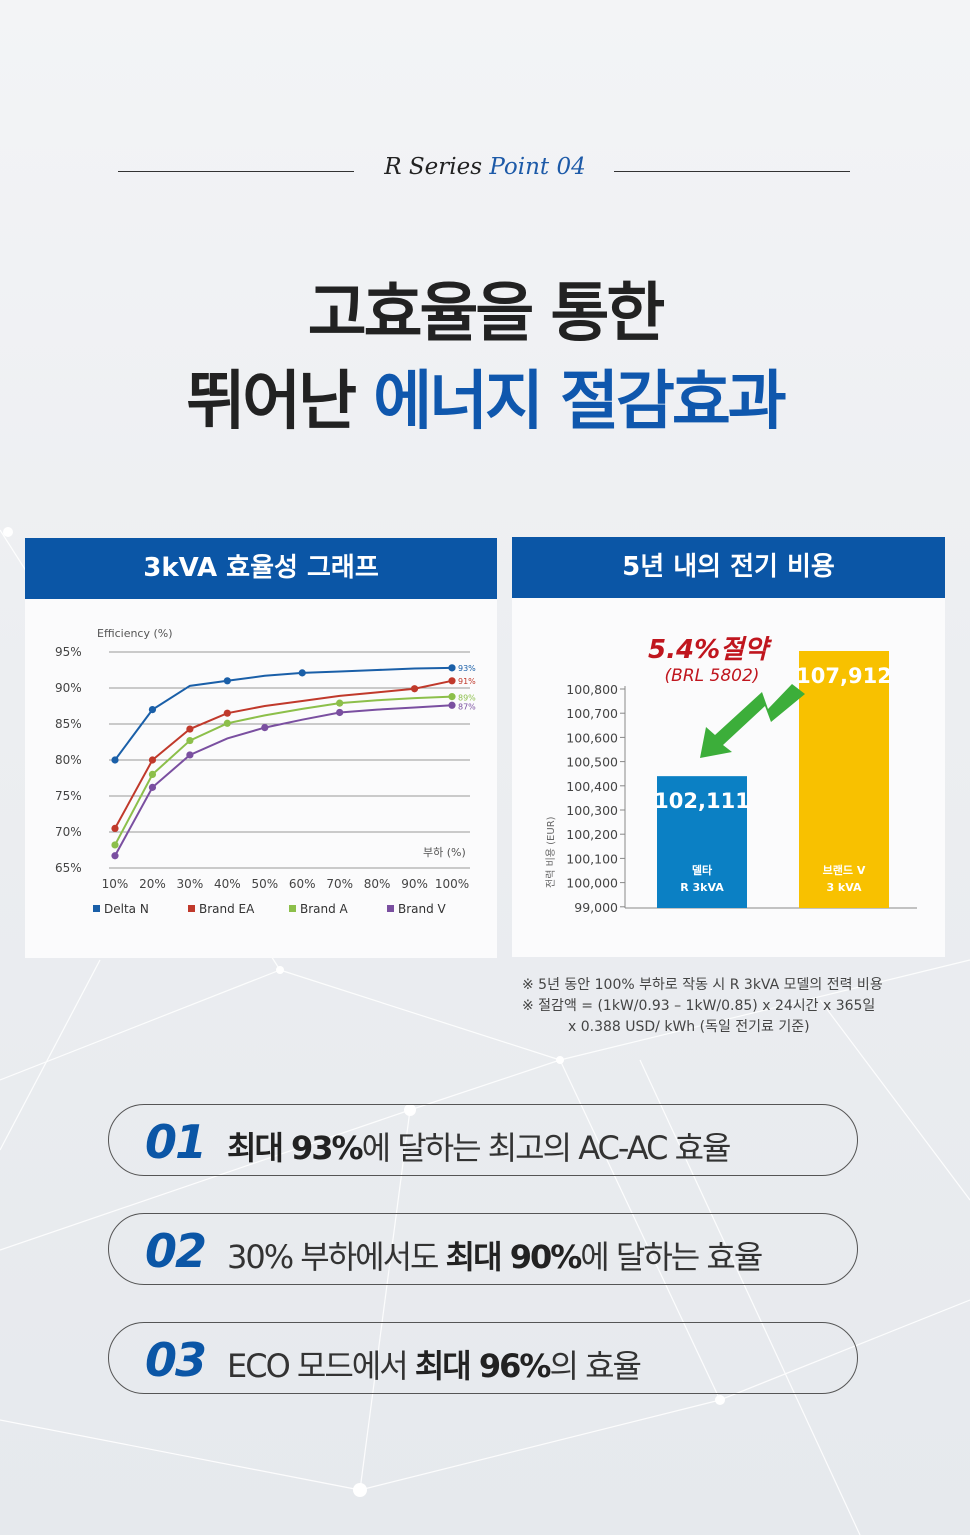 This screenshot has height=1535, width=970. Describe the element at coordinates (546, 1148) in the screenshot. I see `feature-text-post: 에 달하는 최고의 AC-AC 효율` at that location.